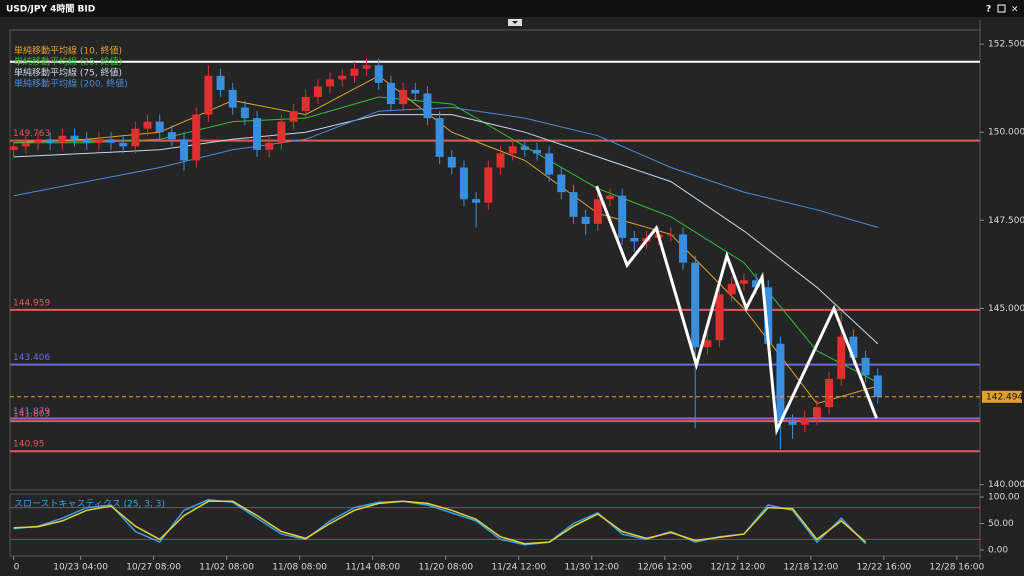 Image resolution: width=1024 pixels, height=576 pixels. What do you see at coordinates (50, 9) in the screenshot?
I see `window-title: USD/JPY 4時間 BID` at bounding box center [50, 9].